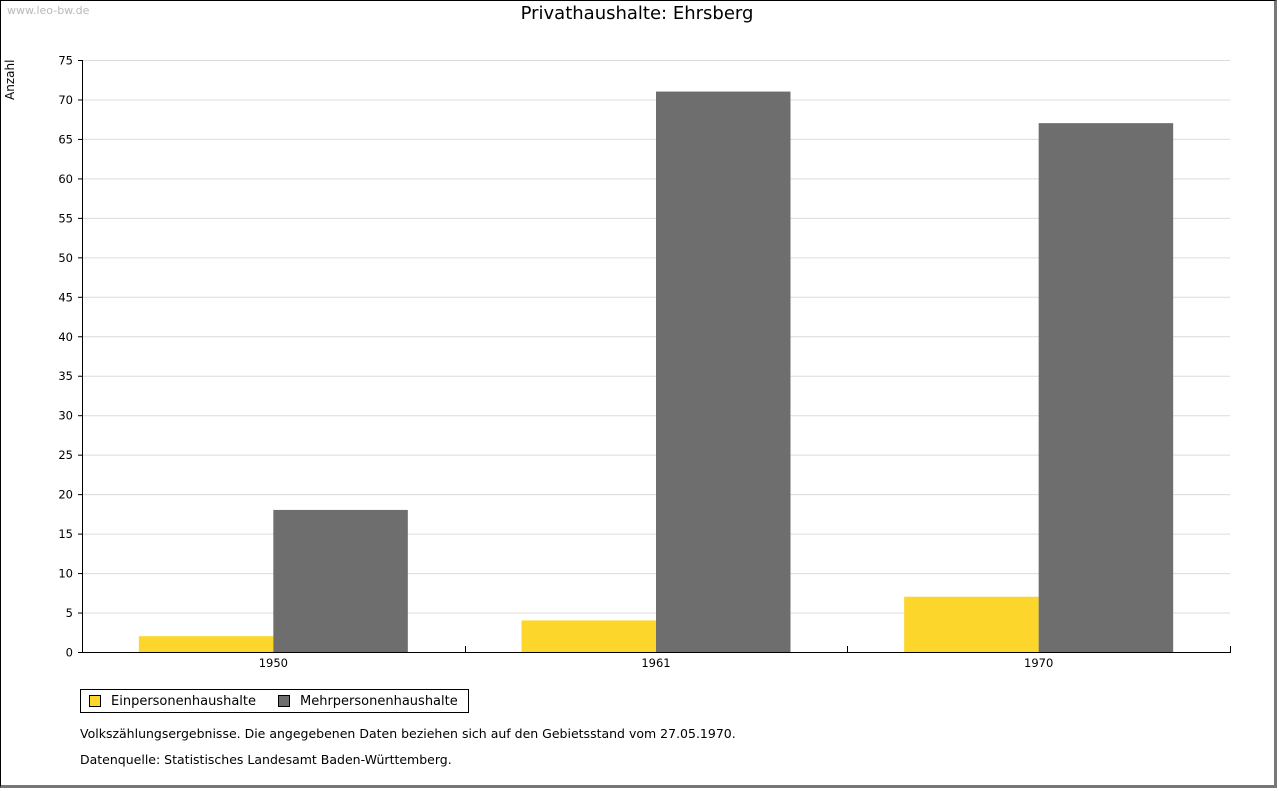 The height and width of the screenshot is (791, 1280). Describe the element at coordinates (971, 624) in the screenshot. I see `bar-einpersonenhaushalte-1970` at that location.